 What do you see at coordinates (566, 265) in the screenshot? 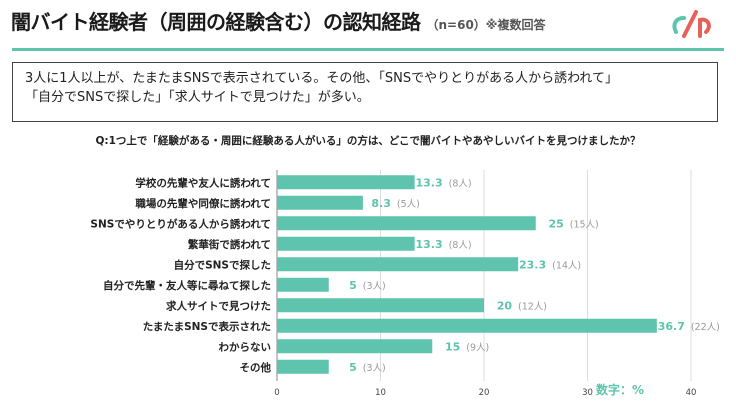
I see `count-label: (14人)` at bounding box center [566, 265].